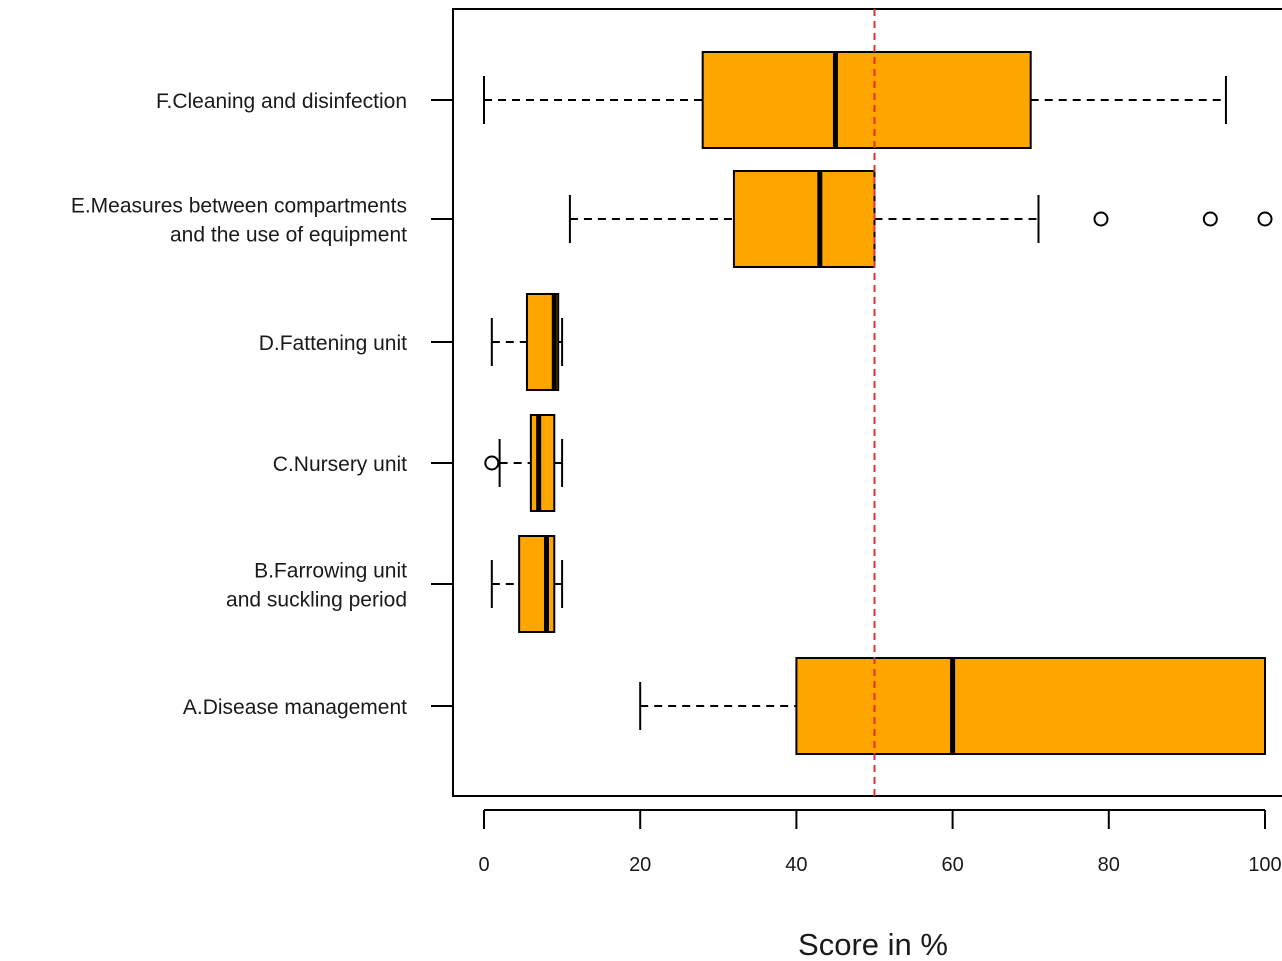  I want to click on x-tick-label: 100, so click(1264, 865).